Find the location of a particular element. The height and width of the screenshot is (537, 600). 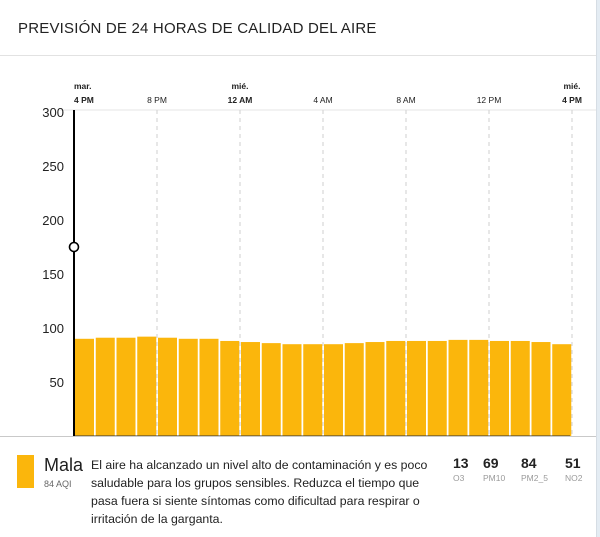

y-tick-label: 50 is located at coordinates (57, 382).